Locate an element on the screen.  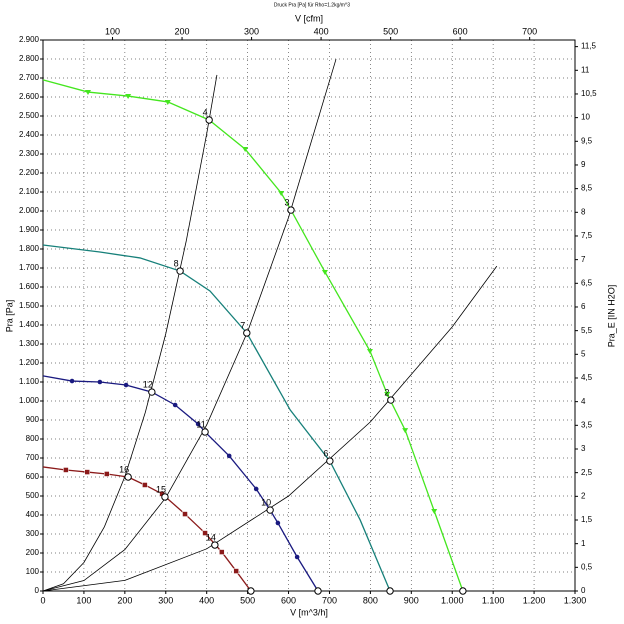
operating-point-label: 11 is located at coordinates (200, 424).